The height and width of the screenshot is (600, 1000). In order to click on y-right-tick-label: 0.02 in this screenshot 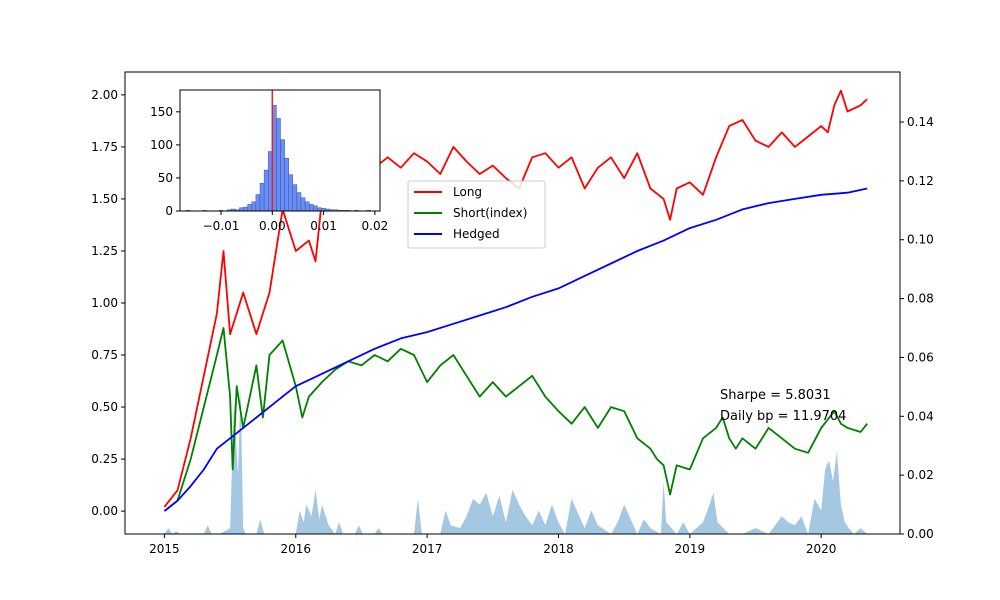, I will do `click(920, 475)`.